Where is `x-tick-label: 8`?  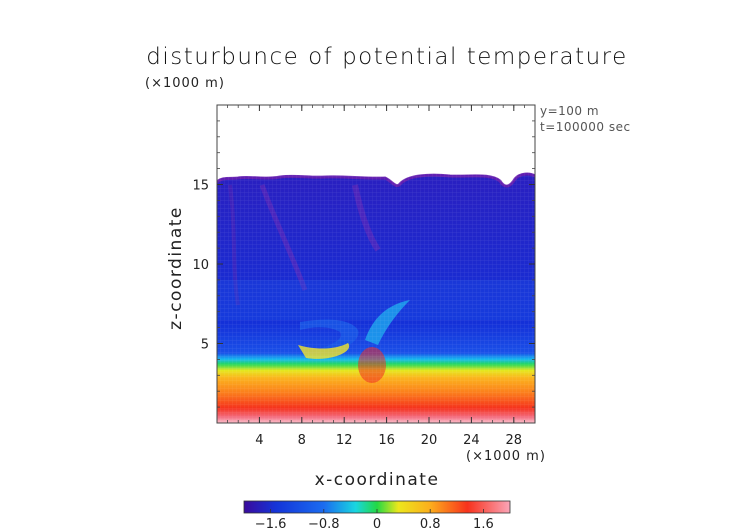
x-tick-label: 8 is located at coordinates (302, 440).